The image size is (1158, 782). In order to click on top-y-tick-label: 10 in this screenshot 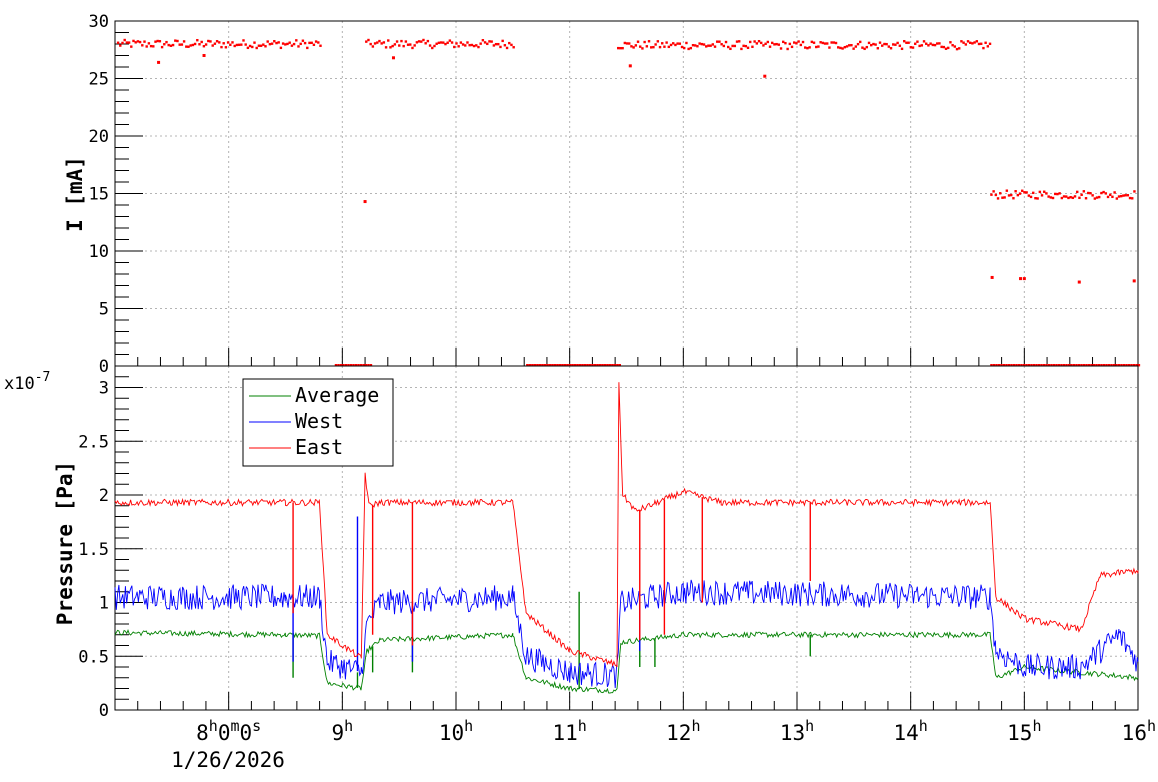, I will do `click(99, 252)`.